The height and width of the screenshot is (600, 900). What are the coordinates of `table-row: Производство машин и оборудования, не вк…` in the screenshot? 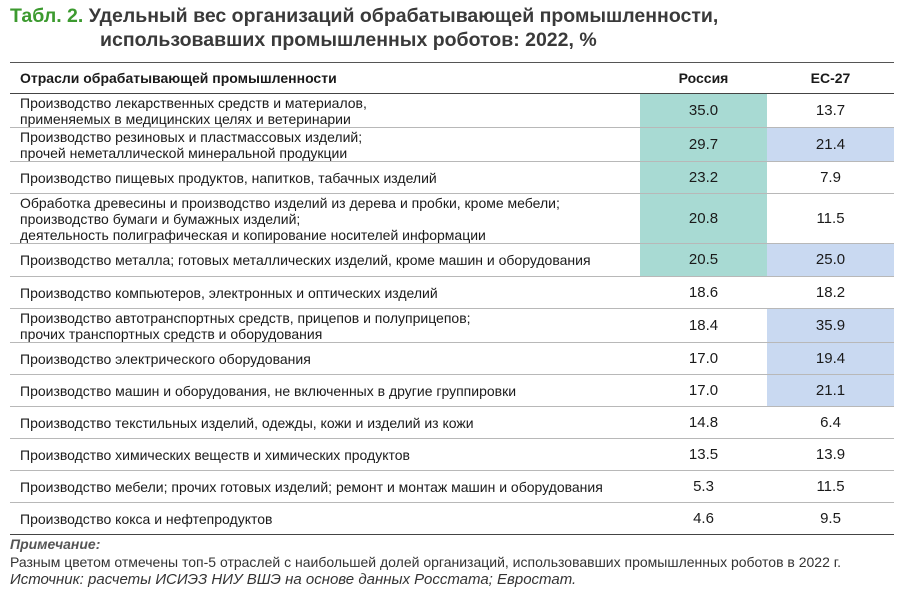 It's located at (452, 390).